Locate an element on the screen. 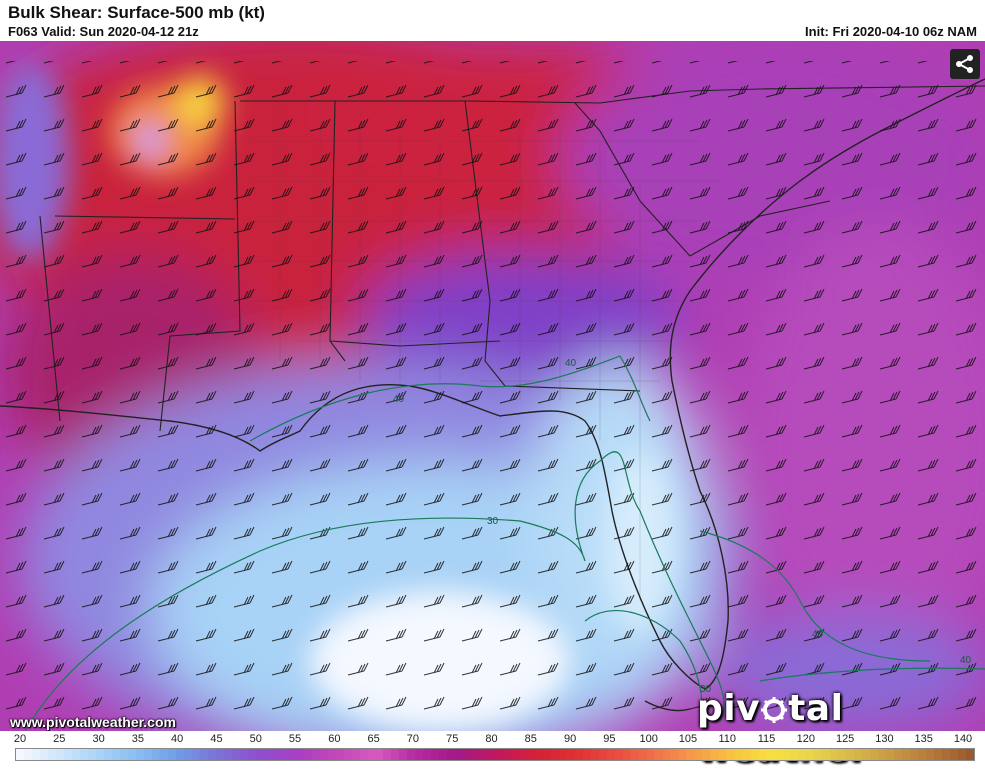 Image resolution: width=985 pixels, height=770 pixels. colorbar-tick: 55 is located at coordinates (295, 739).